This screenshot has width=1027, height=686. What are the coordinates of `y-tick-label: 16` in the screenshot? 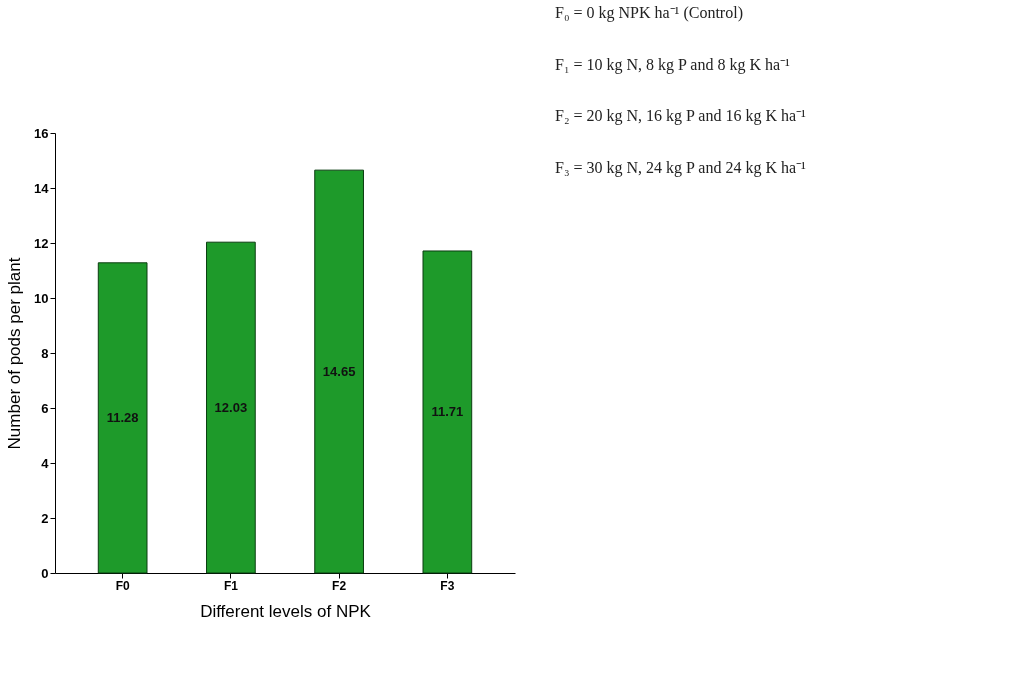 It's located at (41, 133).